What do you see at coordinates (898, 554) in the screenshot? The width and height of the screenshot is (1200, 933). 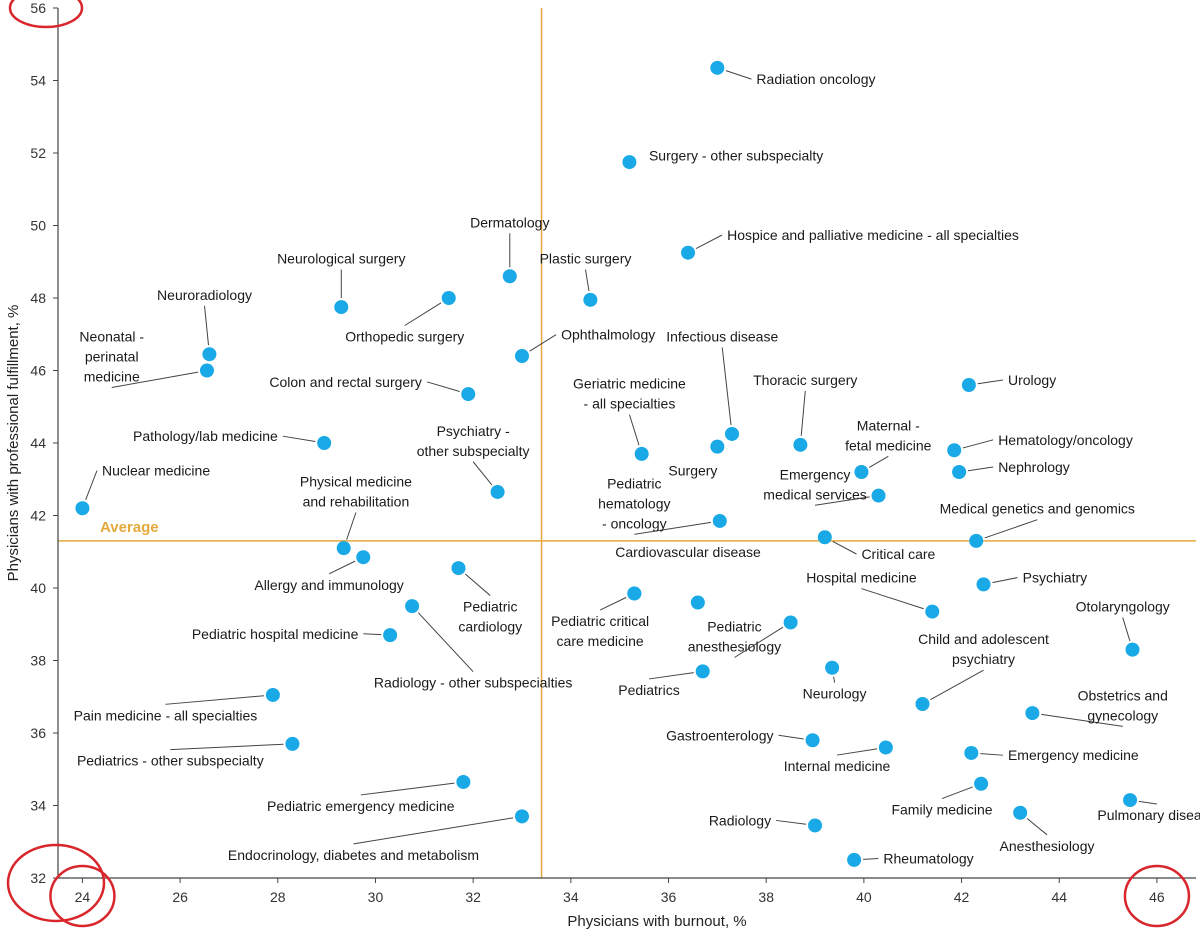 I see `point-label-line: Critical care` at bounding box center [898, 554].